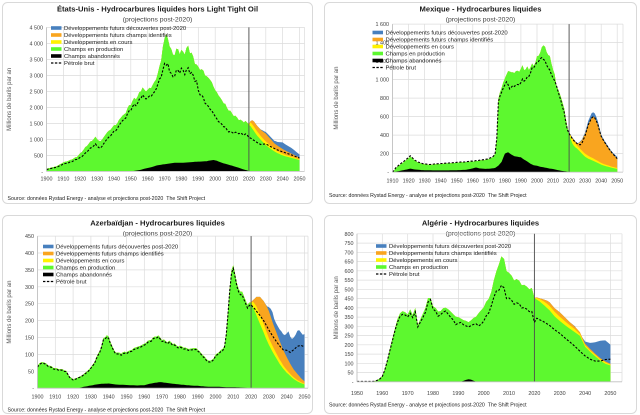 This screenshot has height=415, width=640. What do you see at coordinates (37, 124) in the screenshot?
I see `svg-text: 1 500` at bounding box center [37, 124].